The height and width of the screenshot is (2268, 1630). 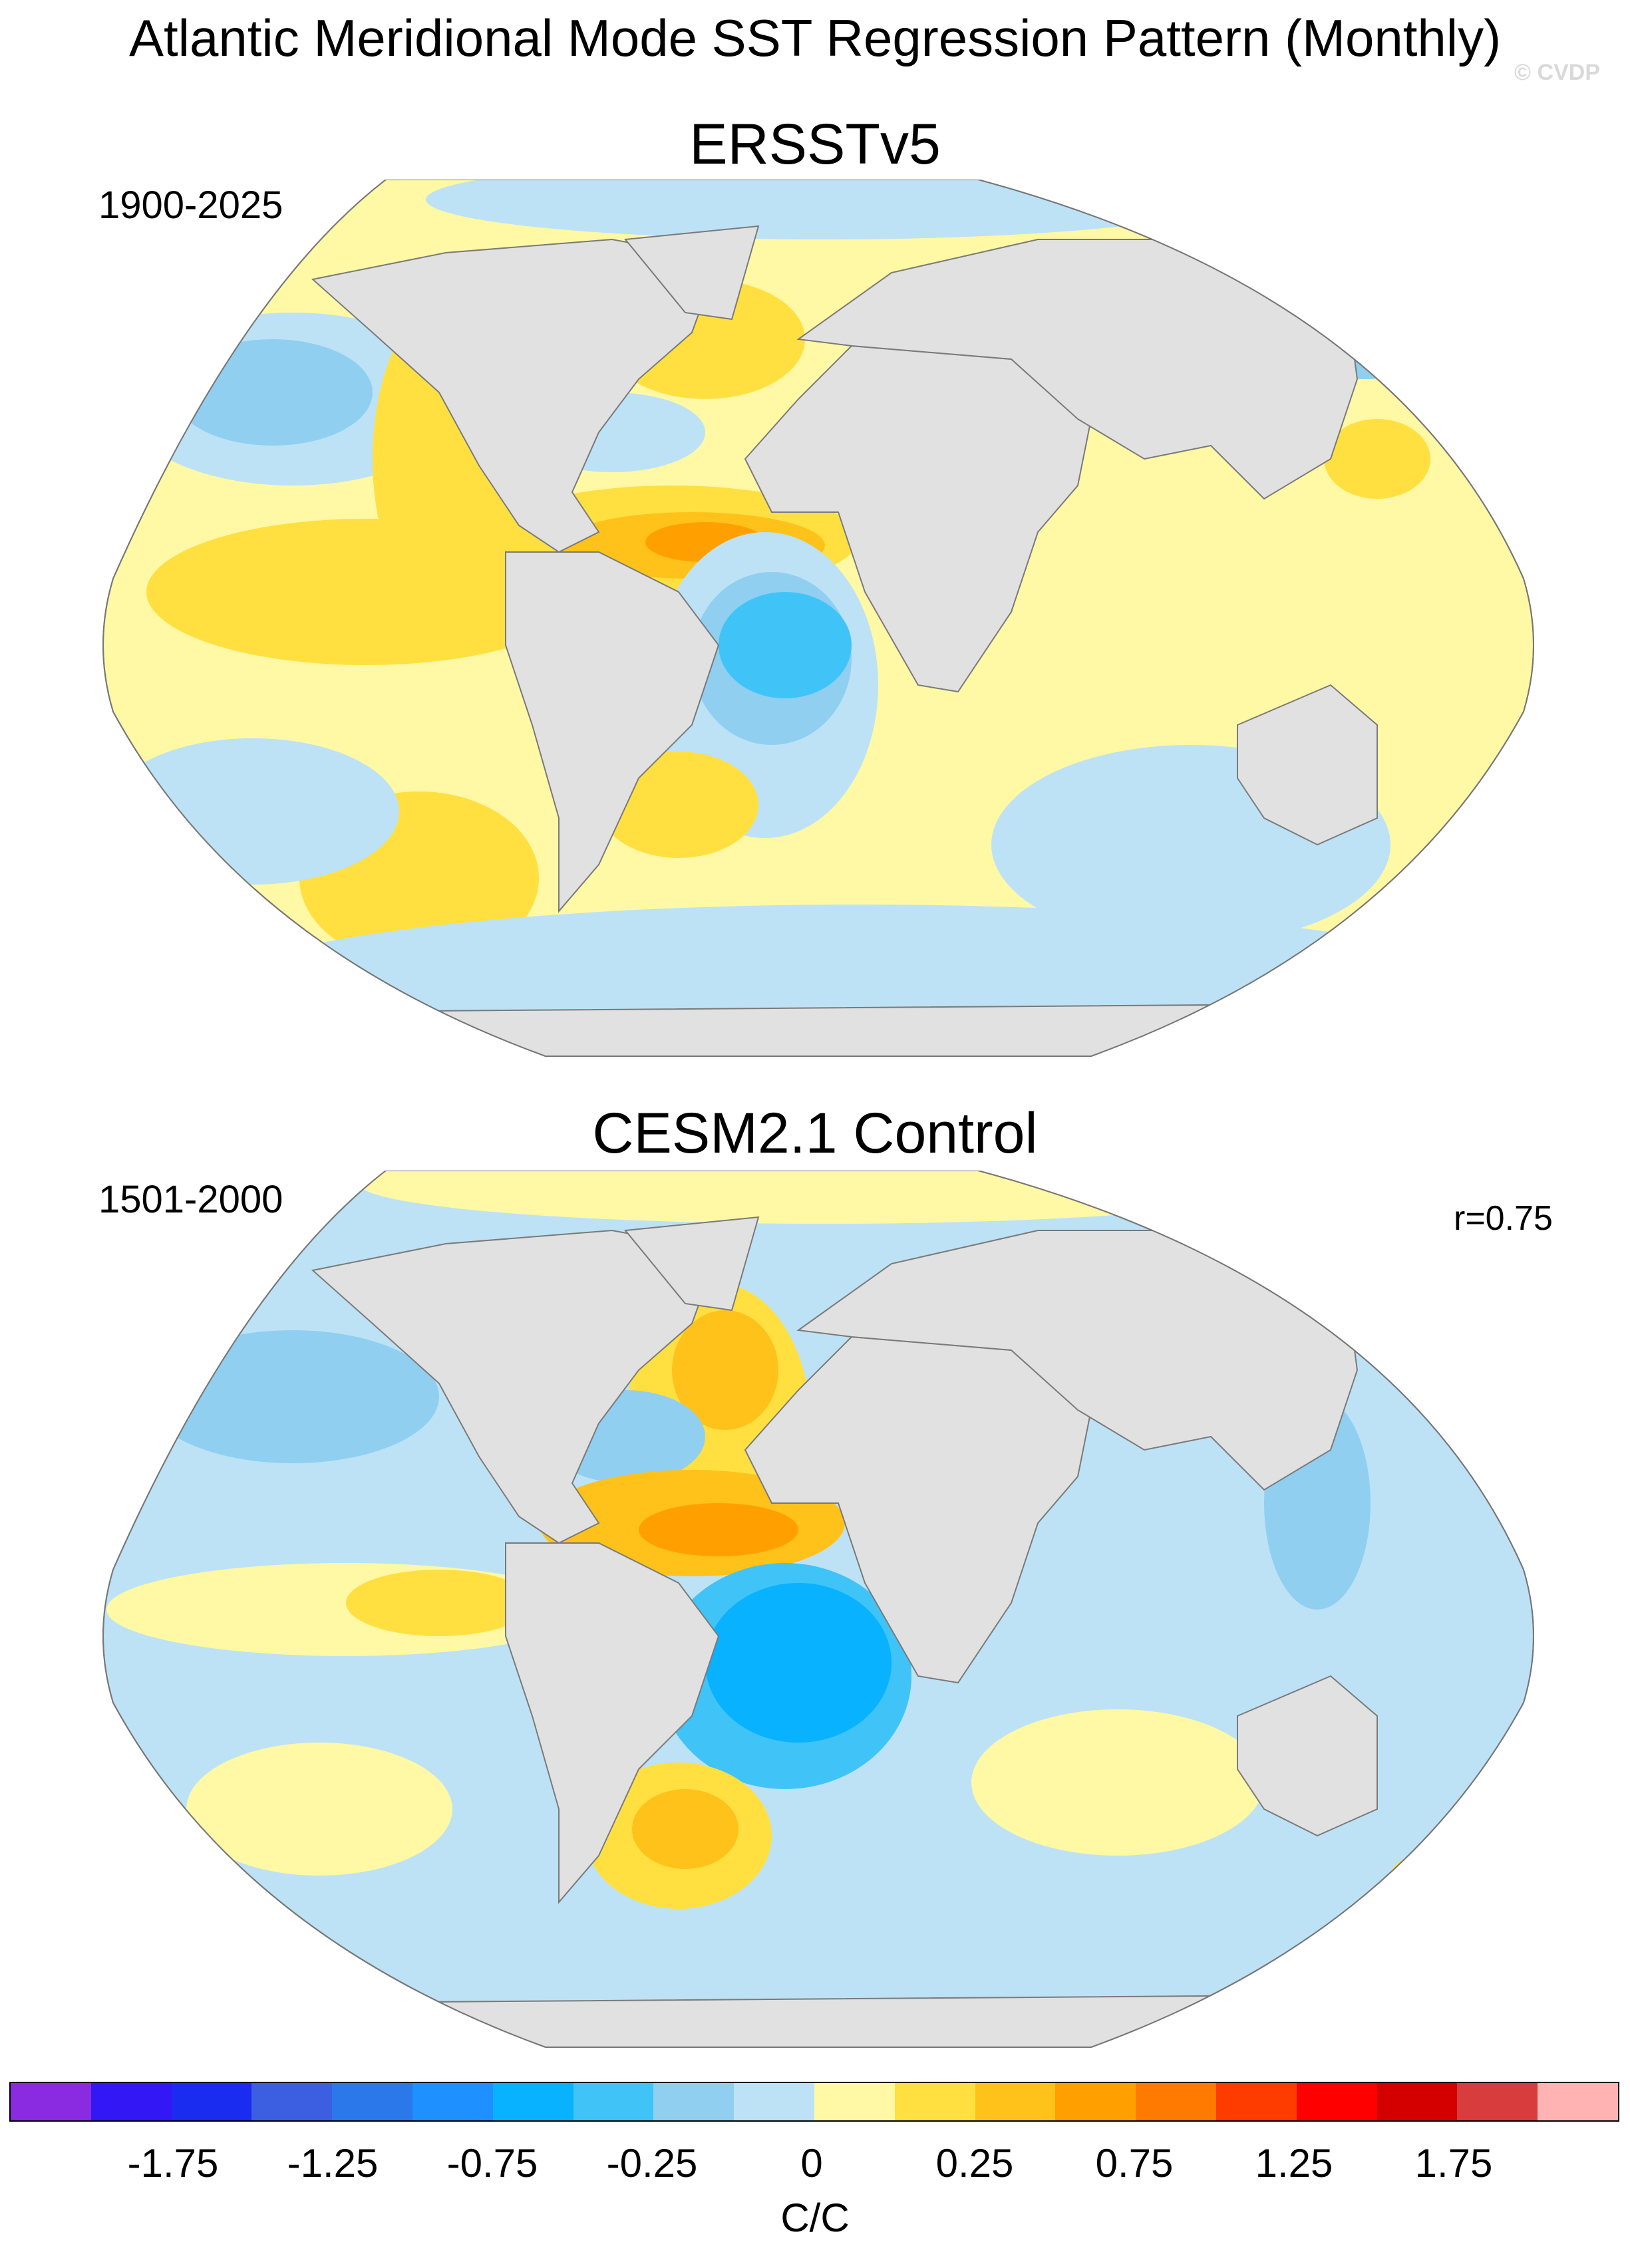 What do you see at coordinates (1294, 2164) in the screenshot?
I see `colorbar-tick: 1.25` at bounding box center [1294, 2164].